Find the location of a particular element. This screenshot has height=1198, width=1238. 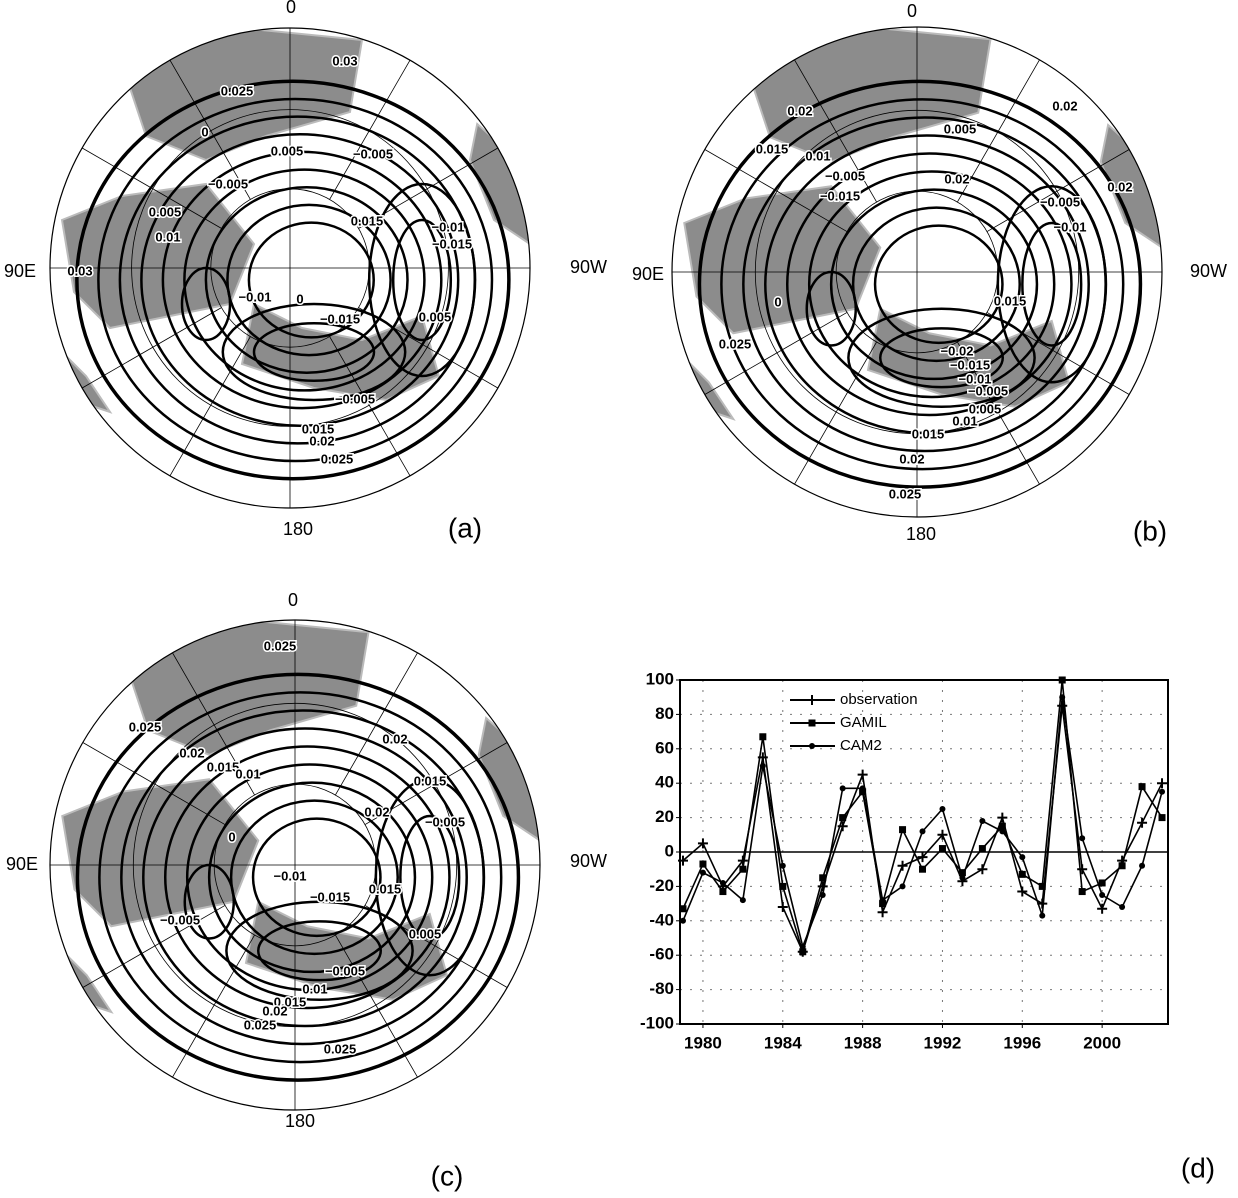

contour-label: 0.03 is located at coordinates (344, 60).